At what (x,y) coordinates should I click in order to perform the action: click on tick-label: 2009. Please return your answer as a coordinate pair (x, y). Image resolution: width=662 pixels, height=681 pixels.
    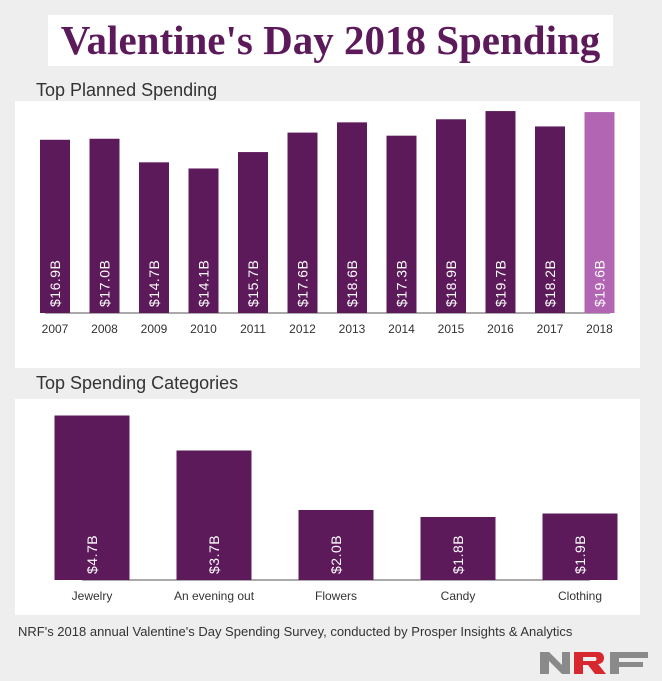
    Looking at the image, I should click on (154, 329).